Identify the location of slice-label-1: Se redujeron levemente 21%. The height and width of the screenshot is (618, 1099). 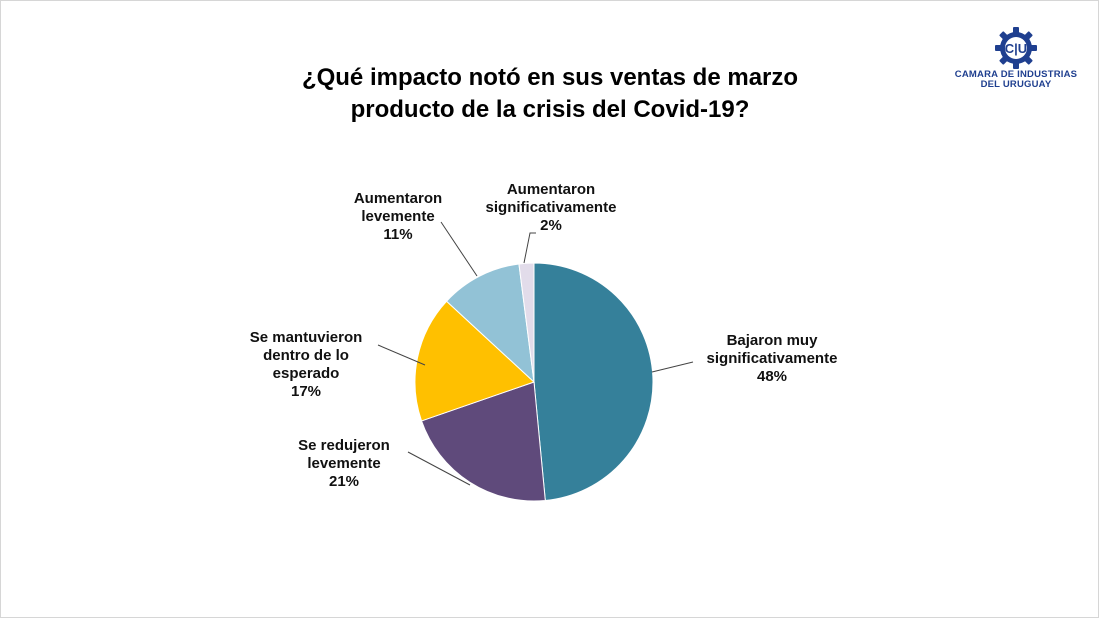
(344, 463).